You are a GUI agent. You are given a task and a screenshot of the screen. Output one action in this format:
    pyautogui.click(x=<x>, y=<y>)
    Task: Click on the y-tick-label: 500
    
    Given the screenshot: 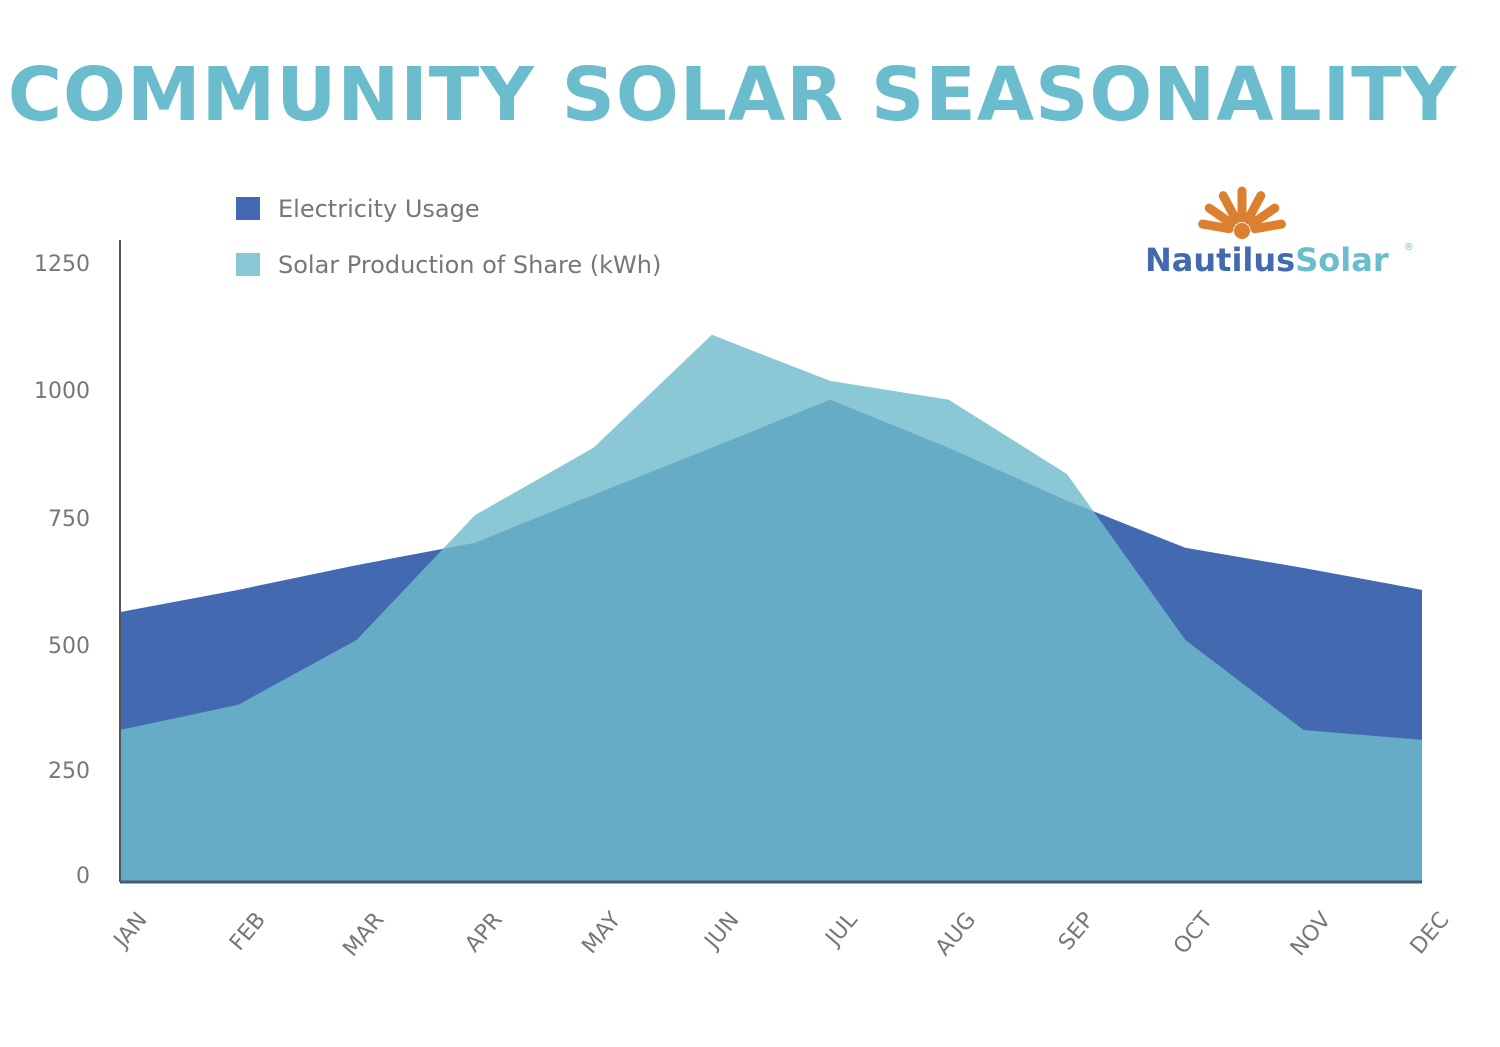 What is the action you would take?
    pyautogui.click(x=69, y=646)
    